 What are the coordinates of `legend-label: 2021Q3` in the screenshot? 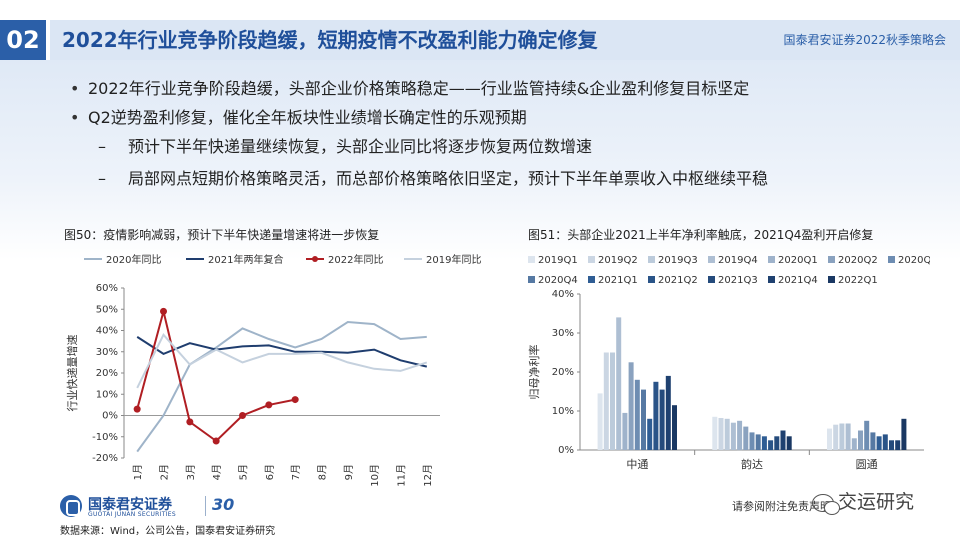 It's located at (738, 280).